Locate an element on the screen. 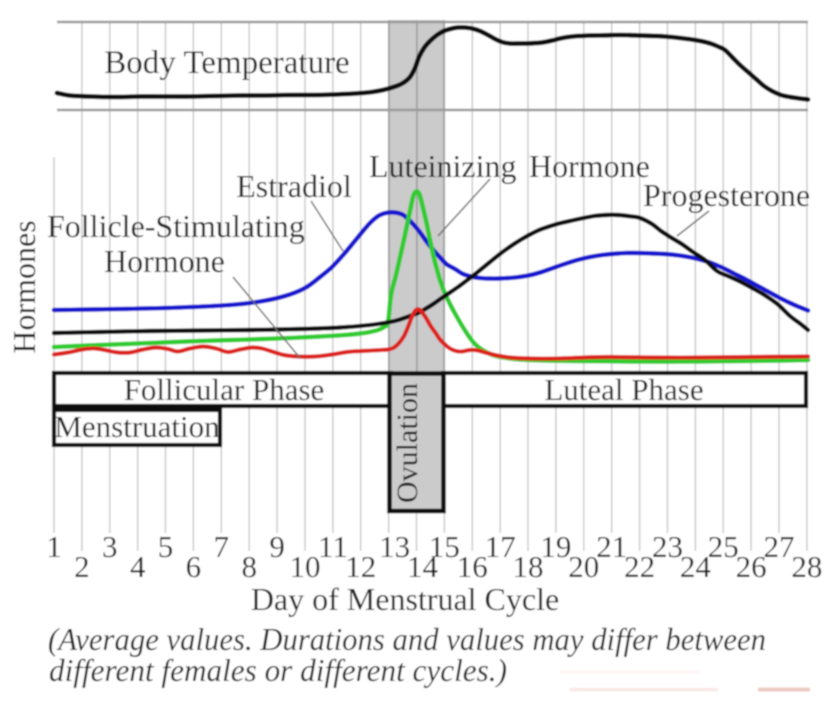  svg-text: 26 is located at coordinates (751, 566).